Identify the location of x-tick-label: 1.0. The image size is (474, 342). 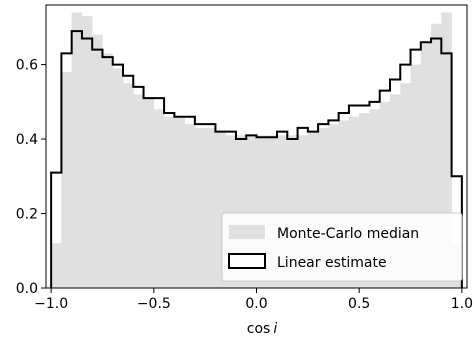
(462, 304).